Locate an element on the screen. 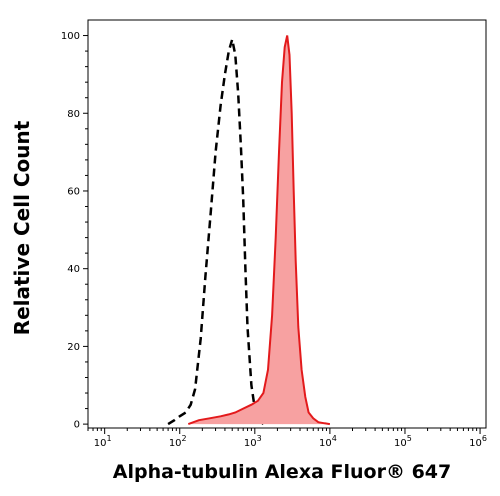 Image resolution: width=500 pixels, height=496 pixels. x-tick-label: 10⁵ is located at coordinates (403, 441).